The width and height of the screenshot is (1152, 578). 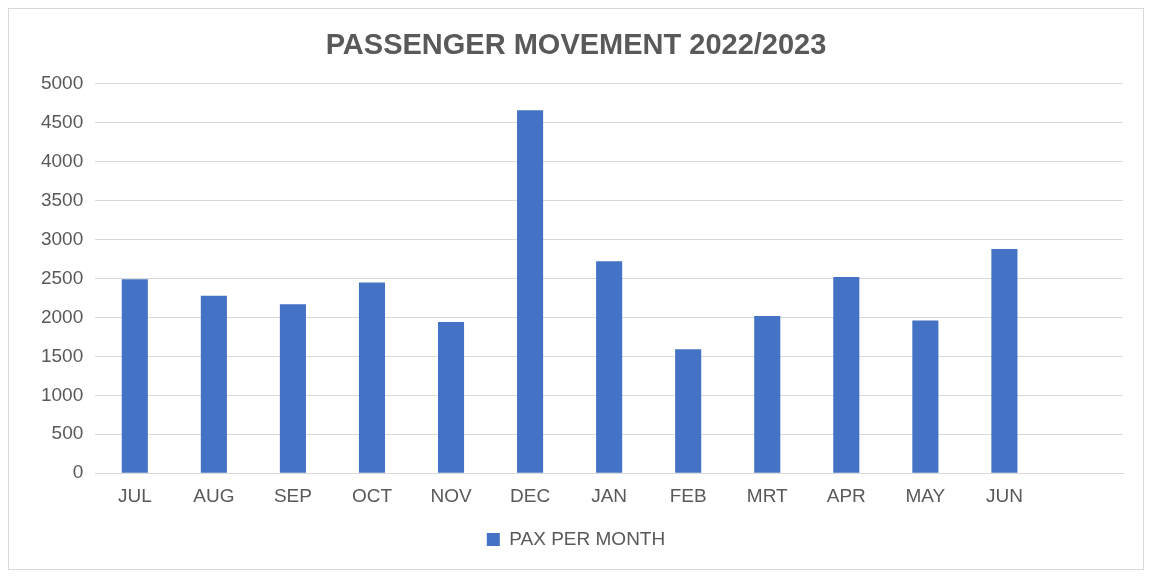 What do you see at coordinates (62, 121) in the screenshot?
I see `y-tick-label: 4500` at bounding box center [62, 121].